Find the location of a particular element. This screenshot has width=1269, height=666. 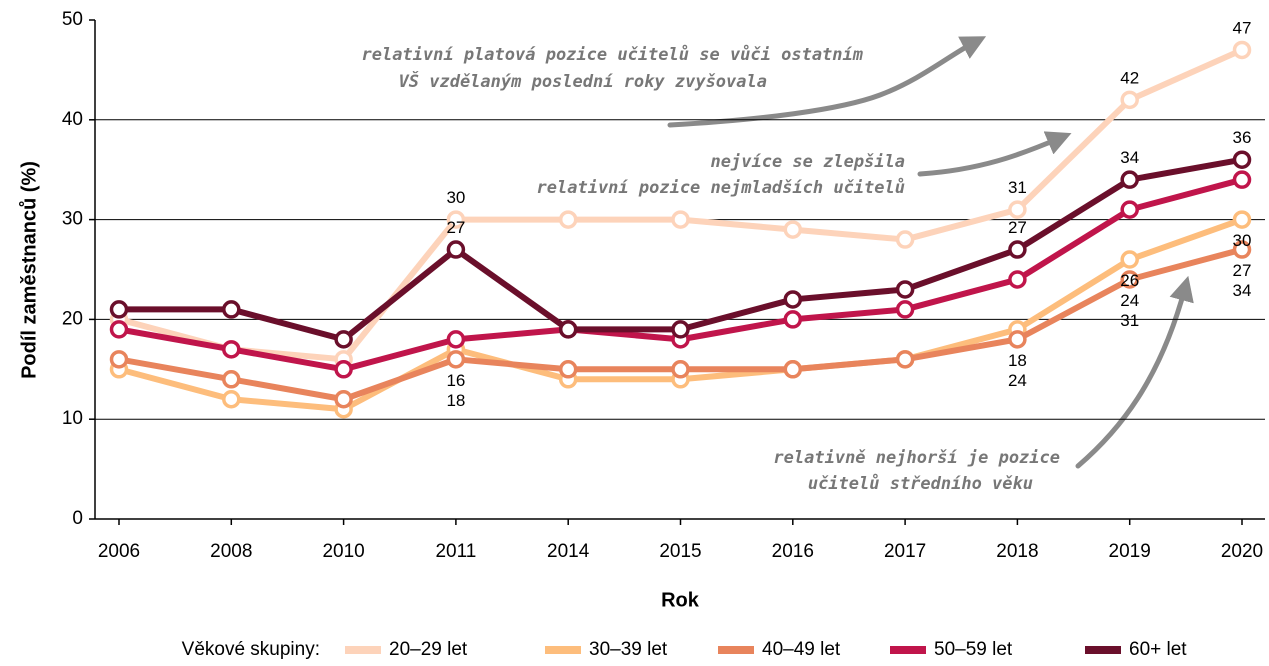

y-tick-label: 10 is located at coordinates (72, 418).